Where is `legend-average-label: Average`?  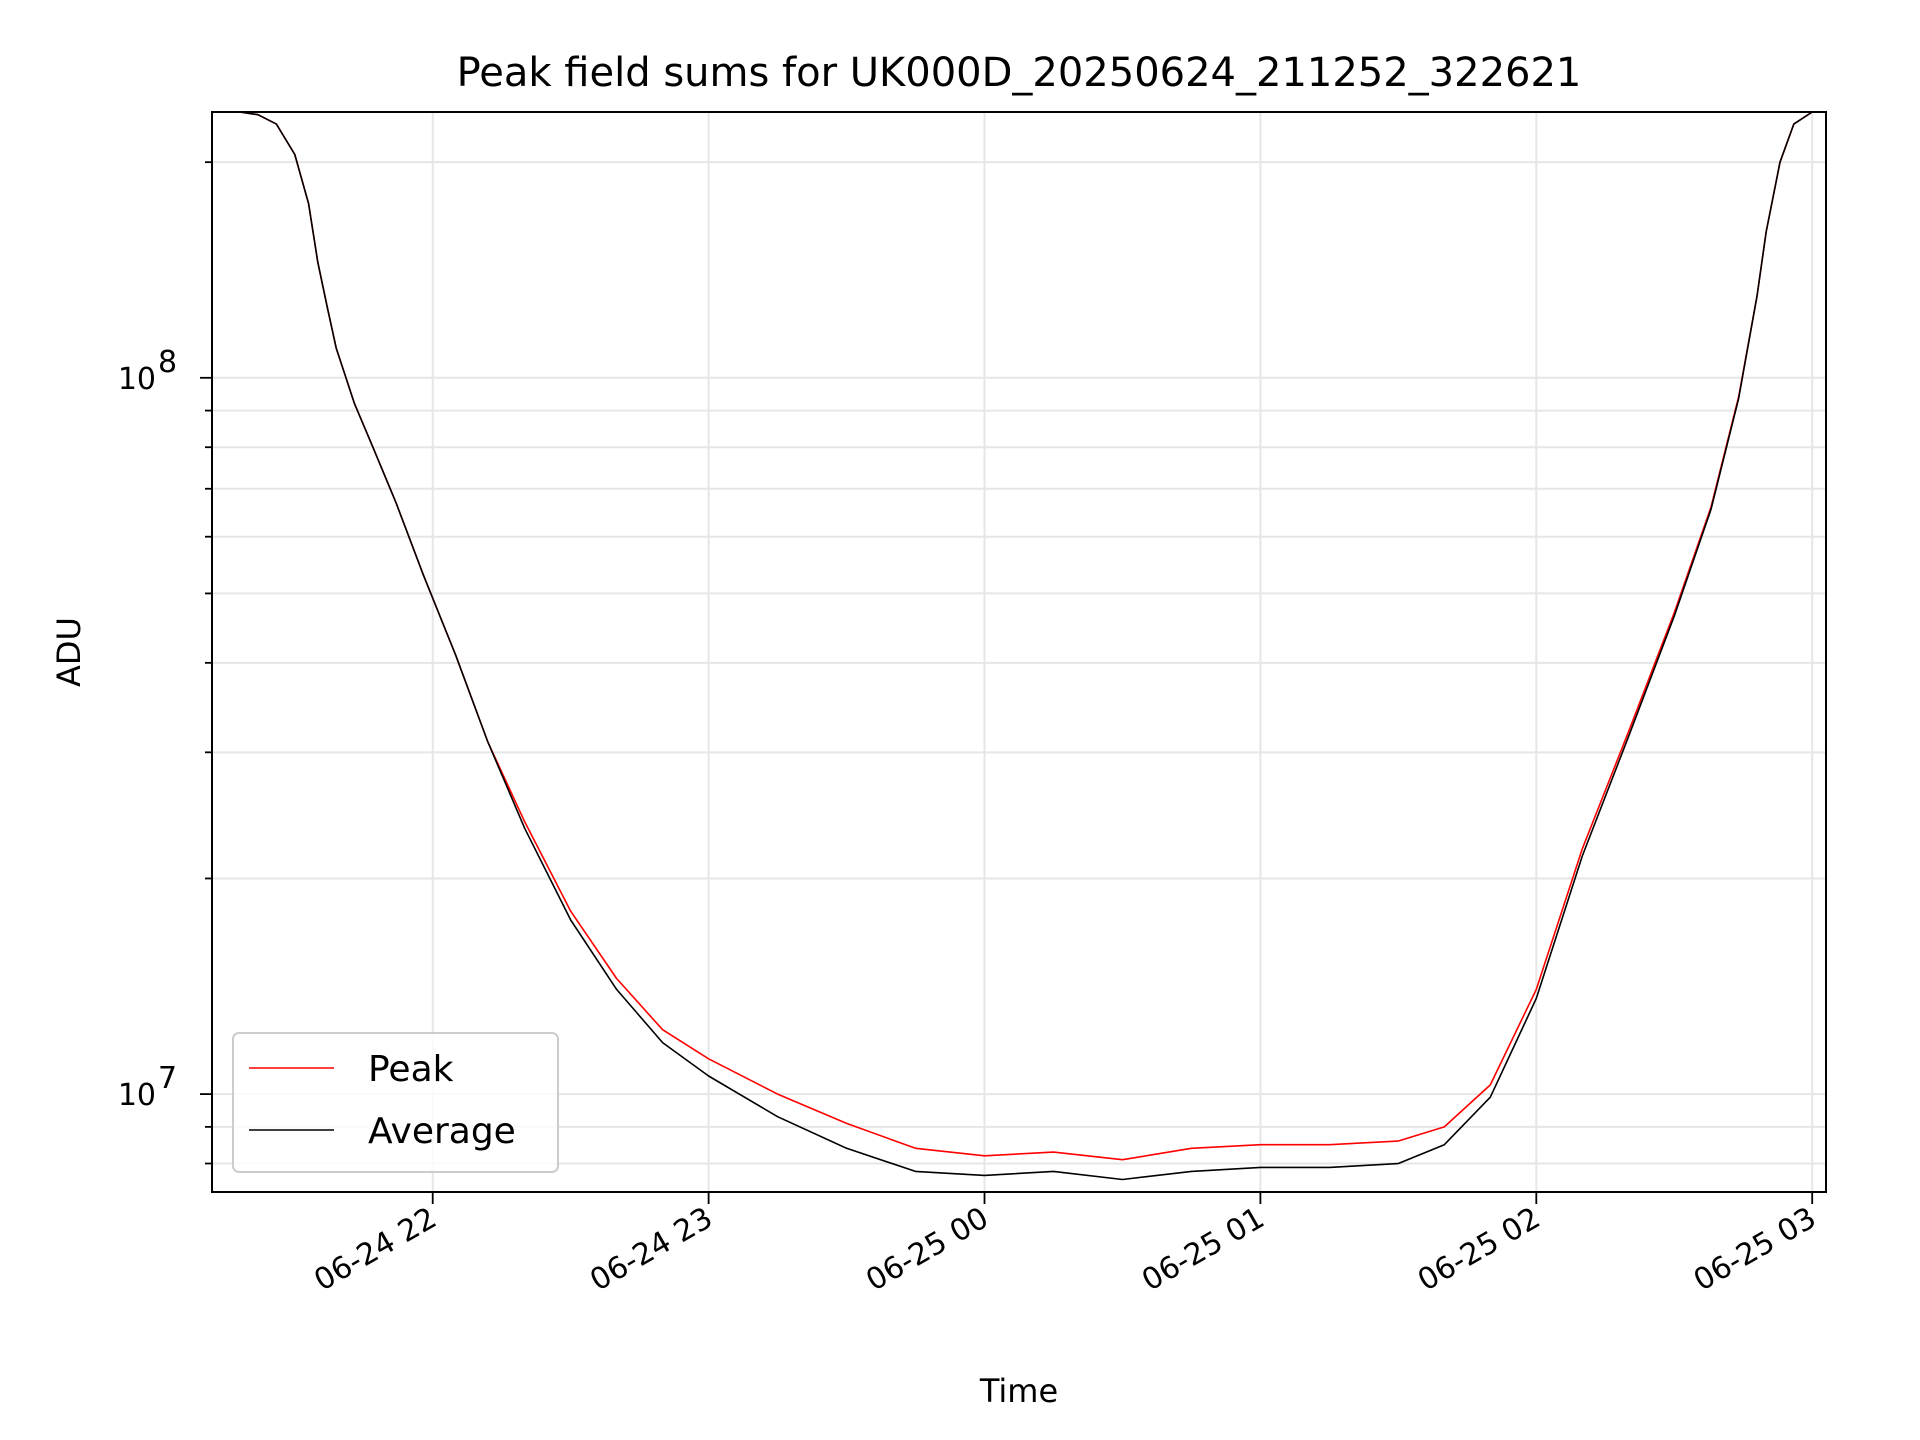 legend-average-label: Average is located at coordinates (442, 1131).